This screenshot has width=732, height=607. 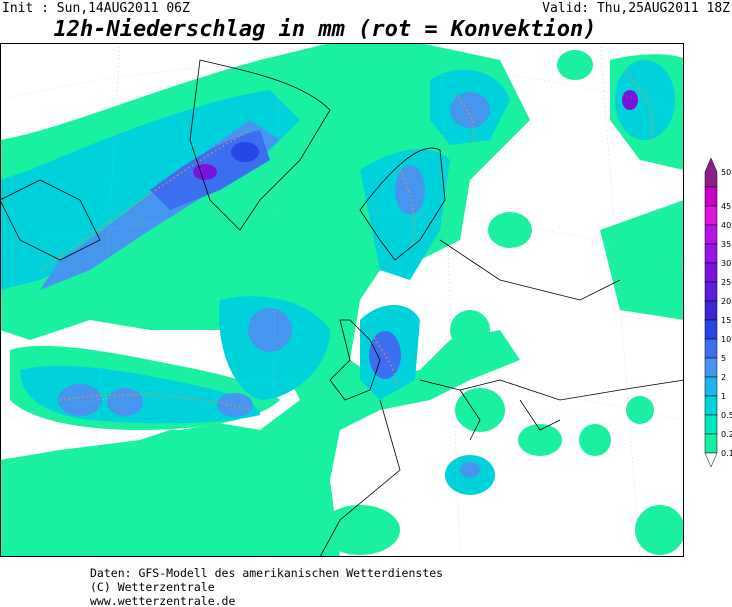 What do you see at coordinates (723, 377) in the screenshot?
I see `legend-label: 2` at bounding box center [723, 377].